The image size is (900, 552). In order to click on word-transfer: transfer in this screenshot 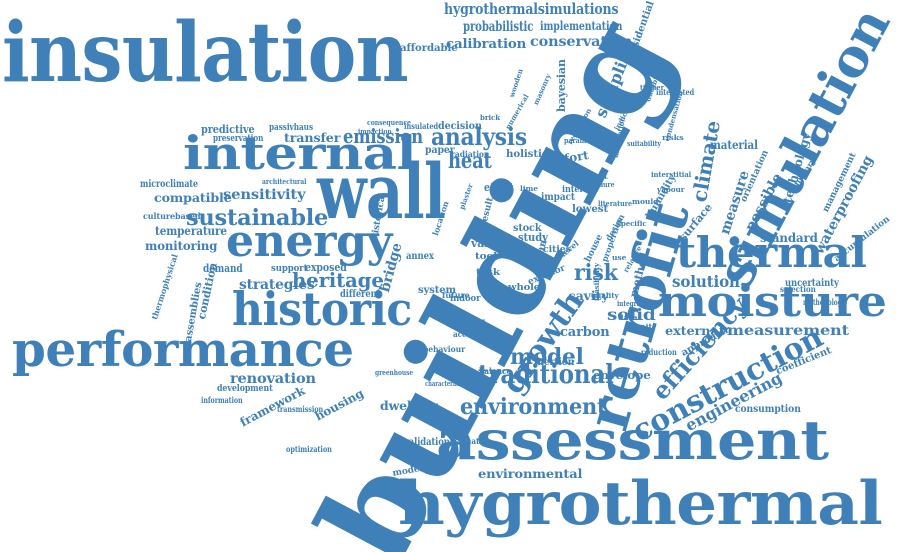, I will do `click(312, 138)`.